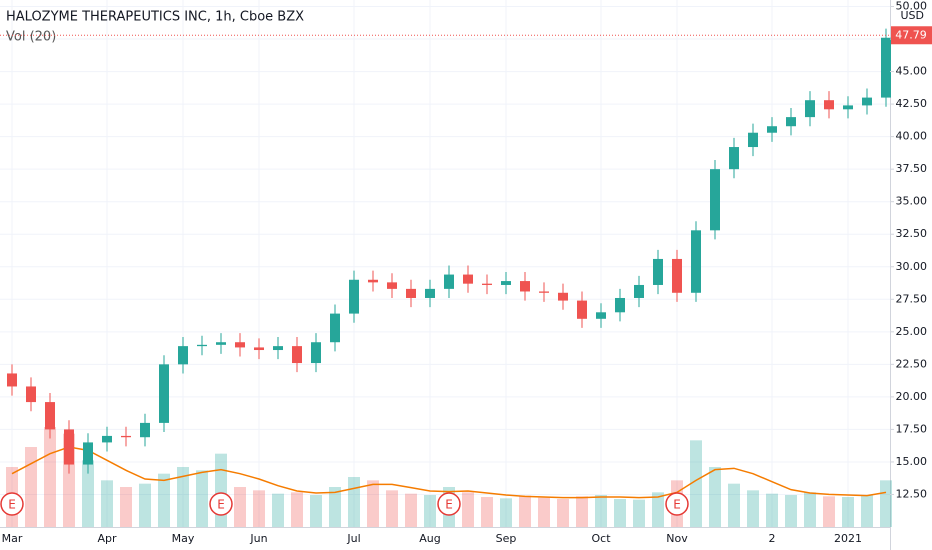 The image size is (932, 550). Describe the element at coordinates (912, 493) in the screenshot. I see `y-tick-label: 12.50` at that location.